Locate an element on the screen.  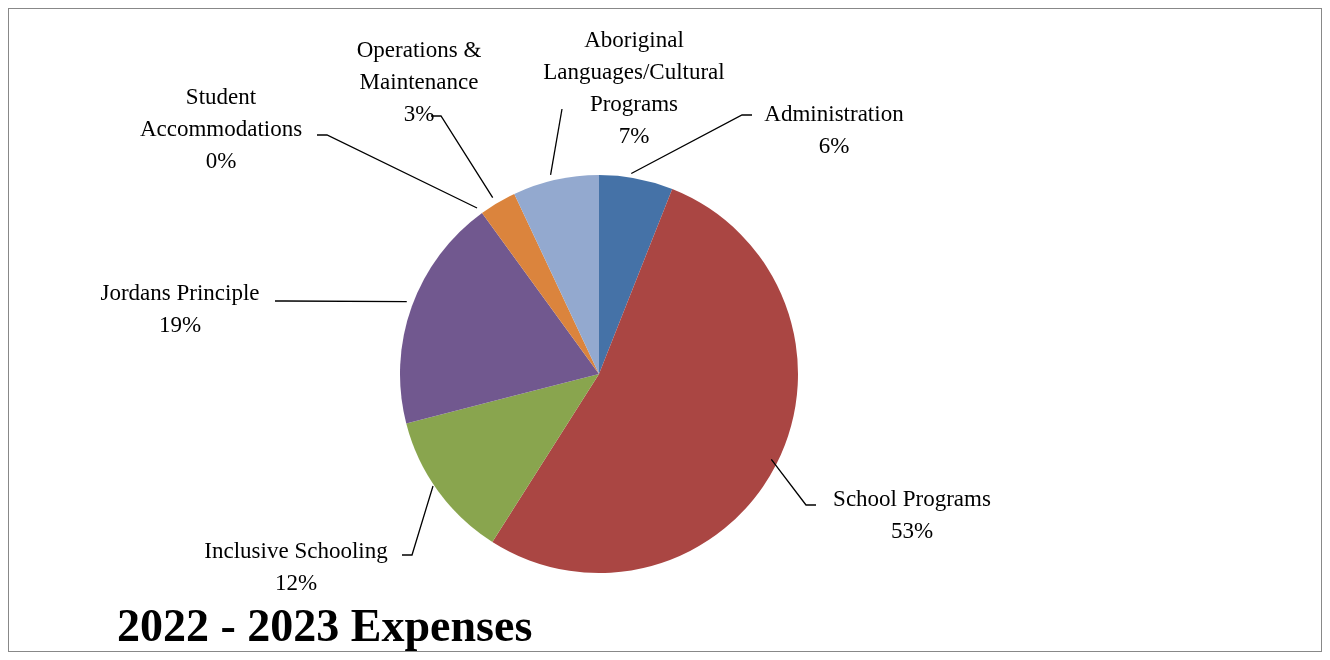
slice-label: Jordans Principle is located at coordinates (180, 292).